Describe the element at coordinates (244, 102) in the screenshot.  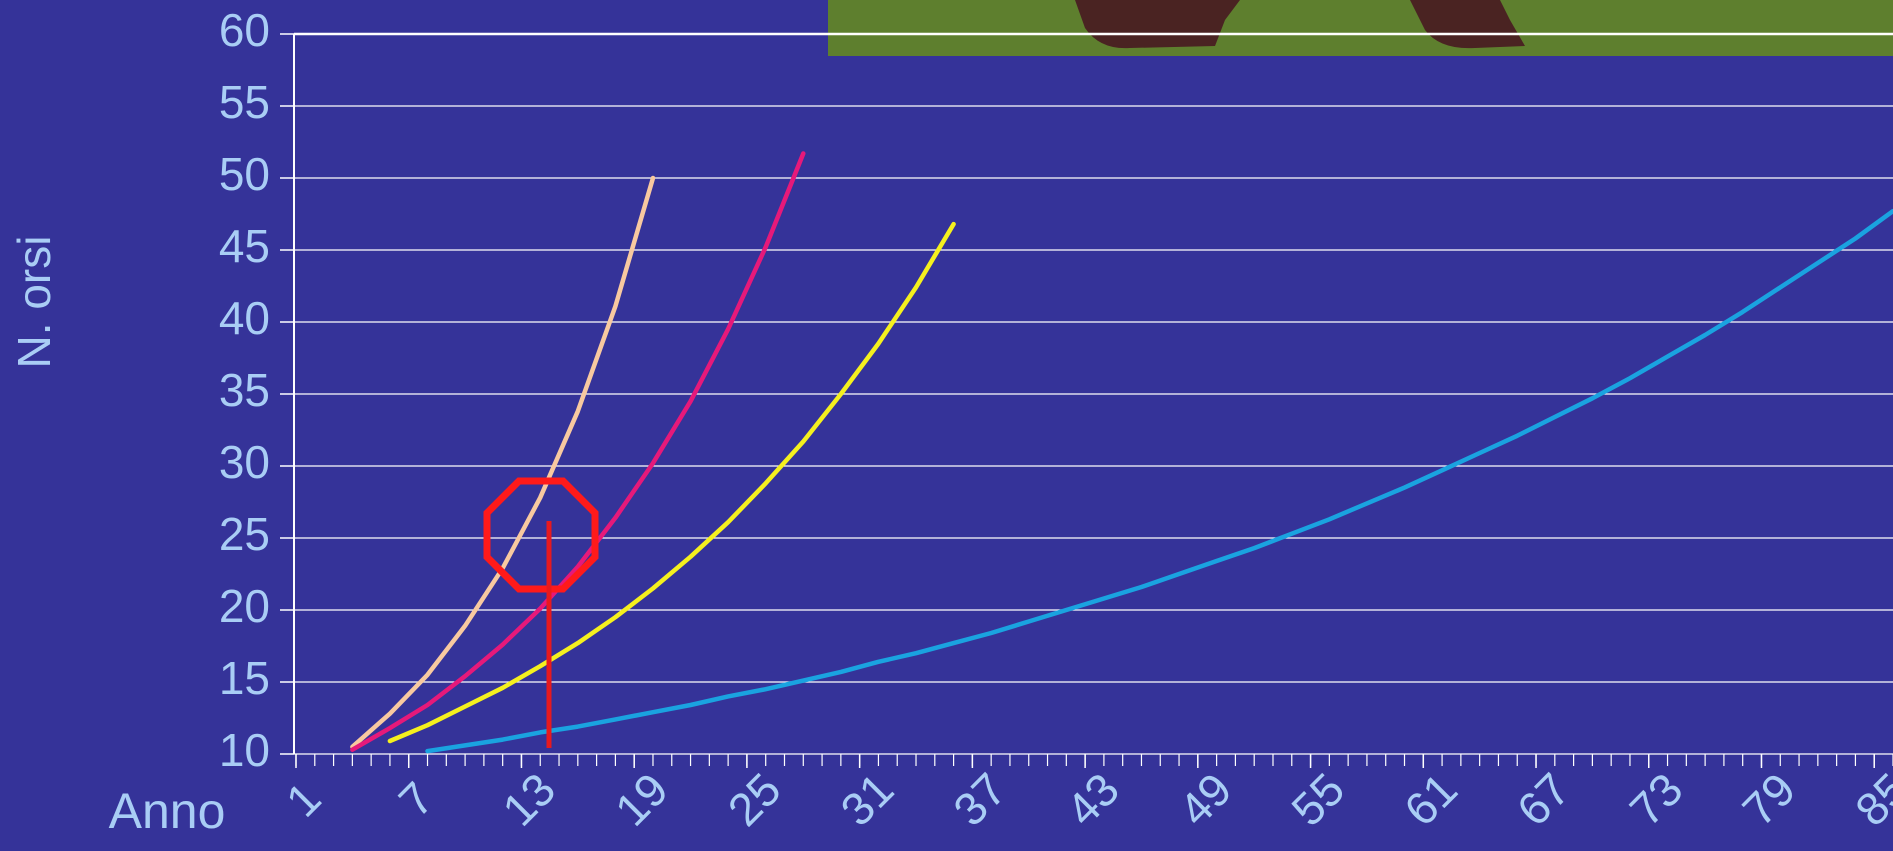
I see `y-tick-label: 55` at that location.